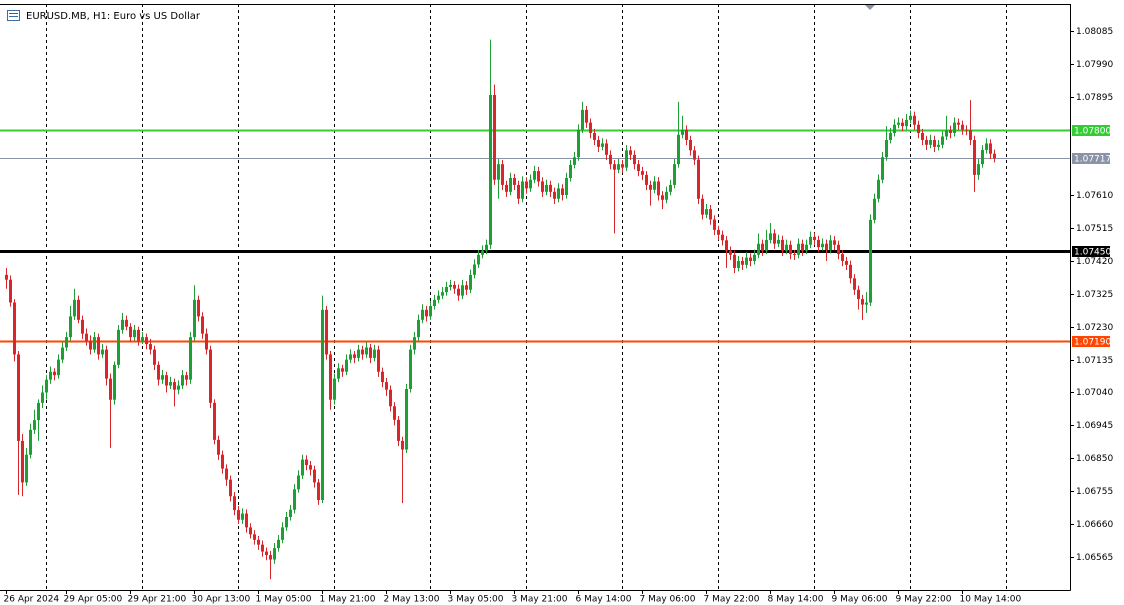 The width and height of the screenshot is (1124, 605). Describe the element at coordinates (1094, 65) in the screenshot. I see `y-tick-label: 1.07990` at that location.